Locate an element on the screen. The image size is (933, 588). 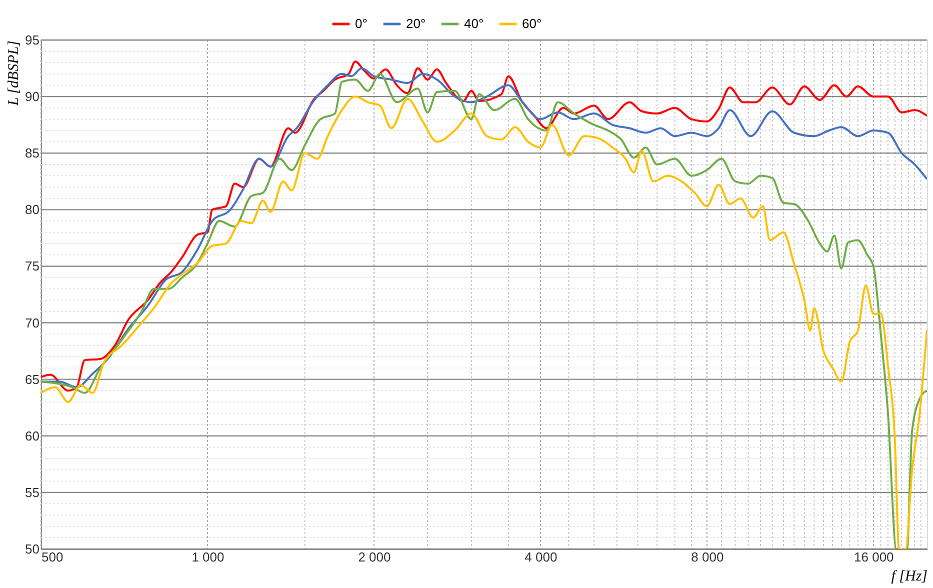
legend-label: 40° is located at coordinates (474, 23).